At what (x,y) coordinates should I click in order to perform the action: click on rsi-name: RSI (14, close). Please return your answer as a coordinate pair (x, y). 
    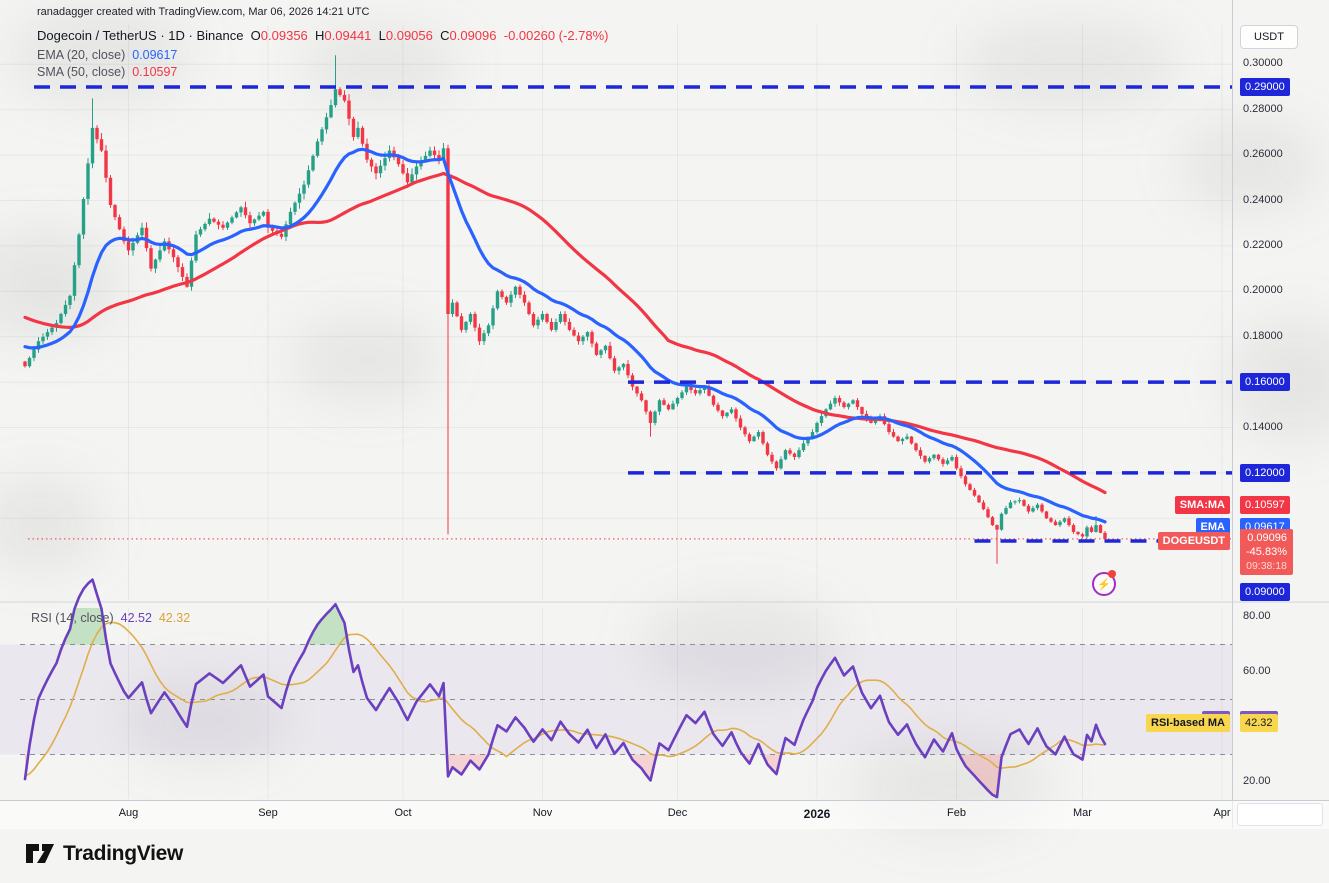
    Looking at the image, I should click on (72, 618).